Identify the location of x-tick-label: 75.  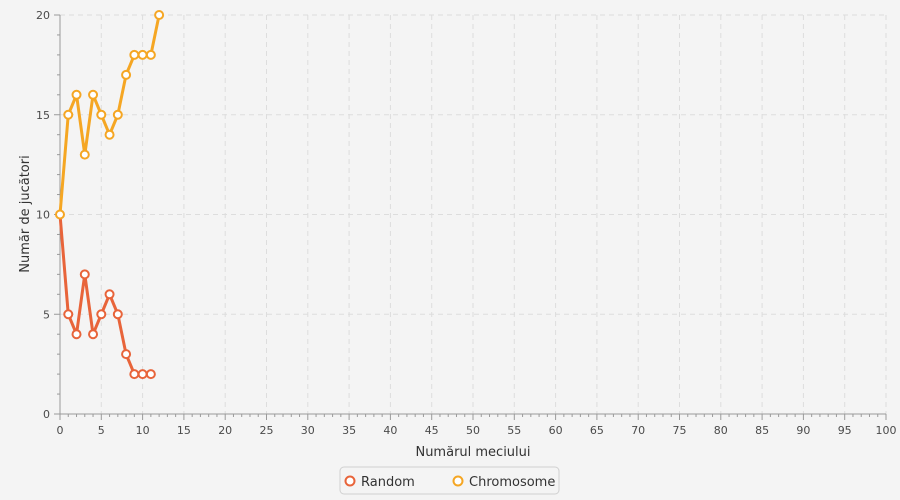
(680, 430).